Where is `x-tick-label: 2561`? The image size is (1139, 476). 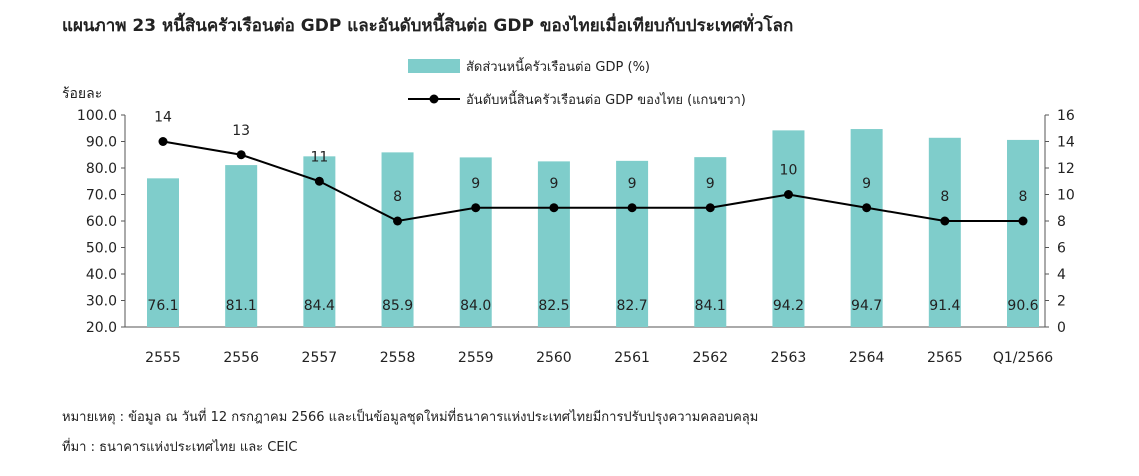 x-tick-label: 2561 is located at coordinates (632, 358).